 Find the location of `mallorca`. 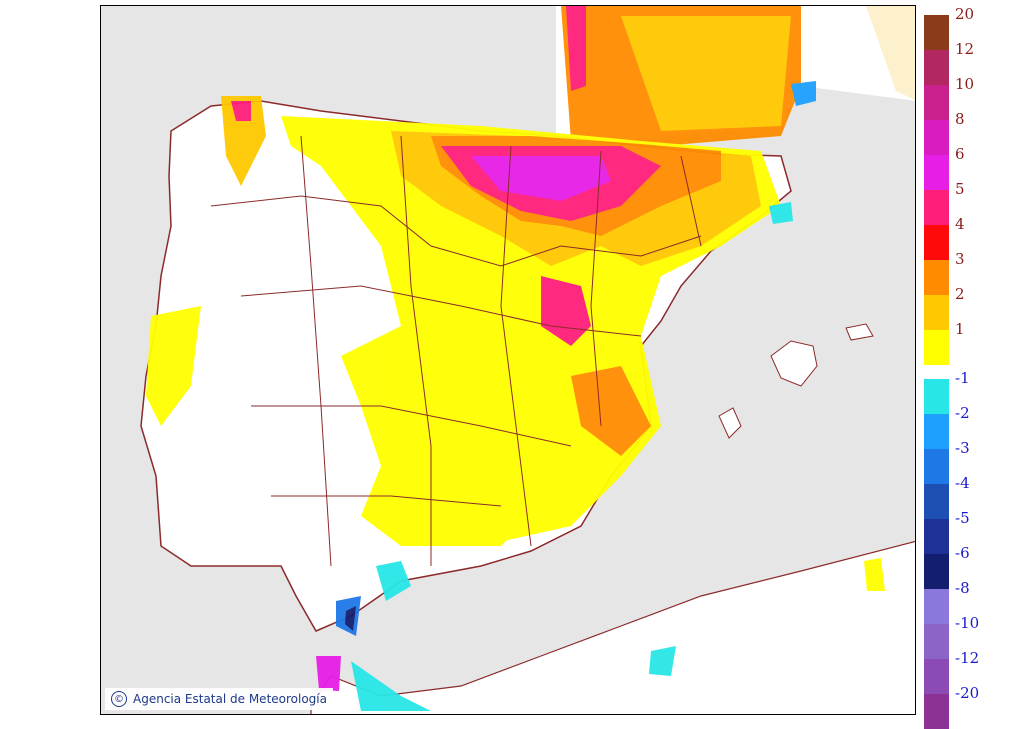

mallorca is located at coordinates (794, 363).